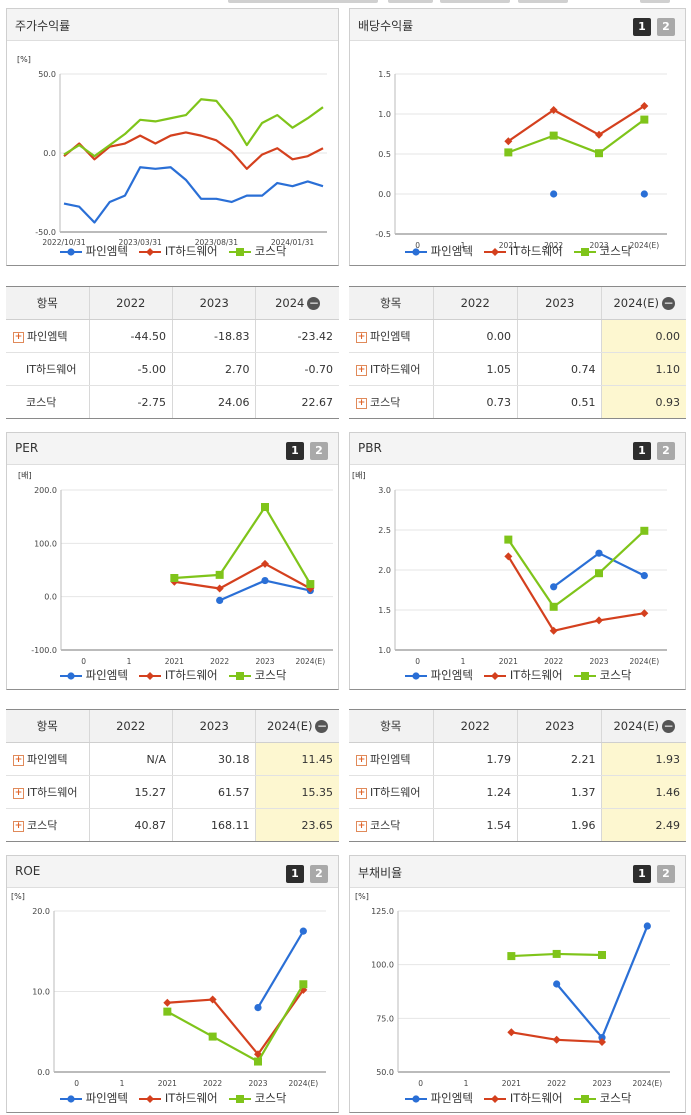 The width and height of the screenshot is (691, 1115). I want to click on row-label-cell: + 코스닥, so click(47, 825).